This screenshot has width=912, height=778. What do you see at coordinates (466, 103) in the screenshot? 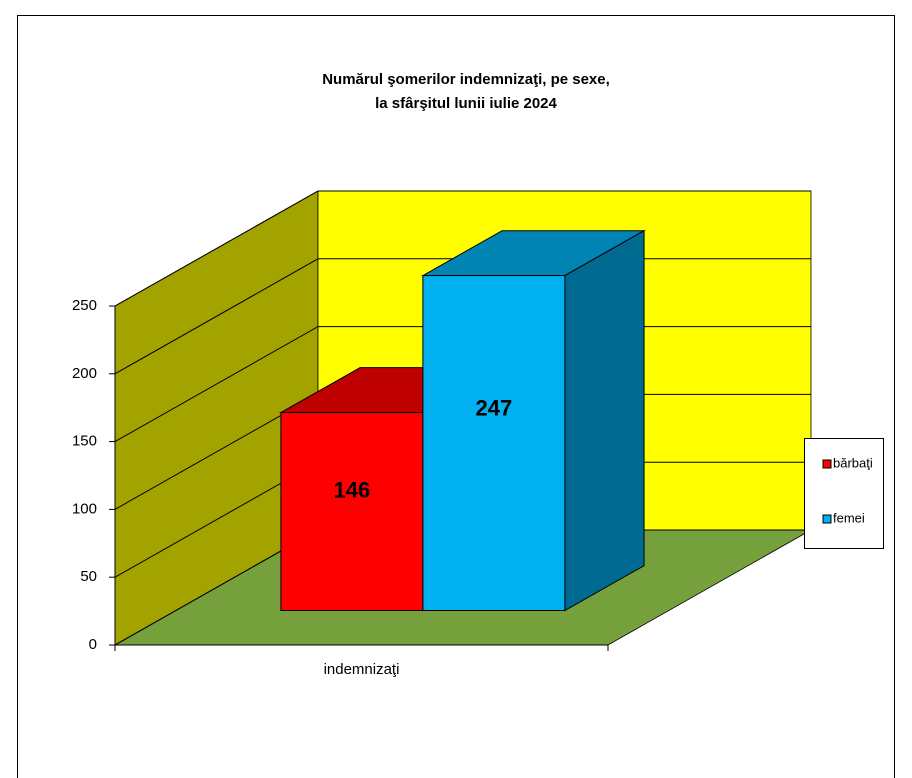
I see `chart-title: la sfârşitul lunii iulie 2024` at bounding box center [466, 103].